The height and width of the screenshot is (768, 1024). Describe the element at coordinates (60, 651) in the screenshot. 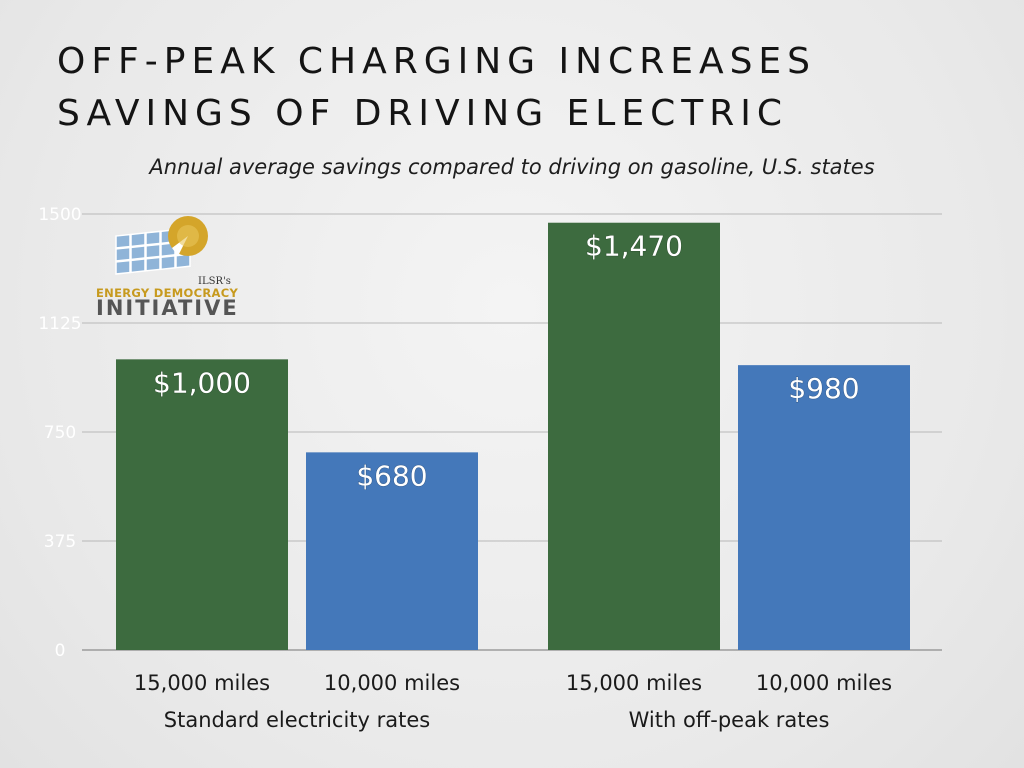

I see `y-tick-label: 0` at that location.